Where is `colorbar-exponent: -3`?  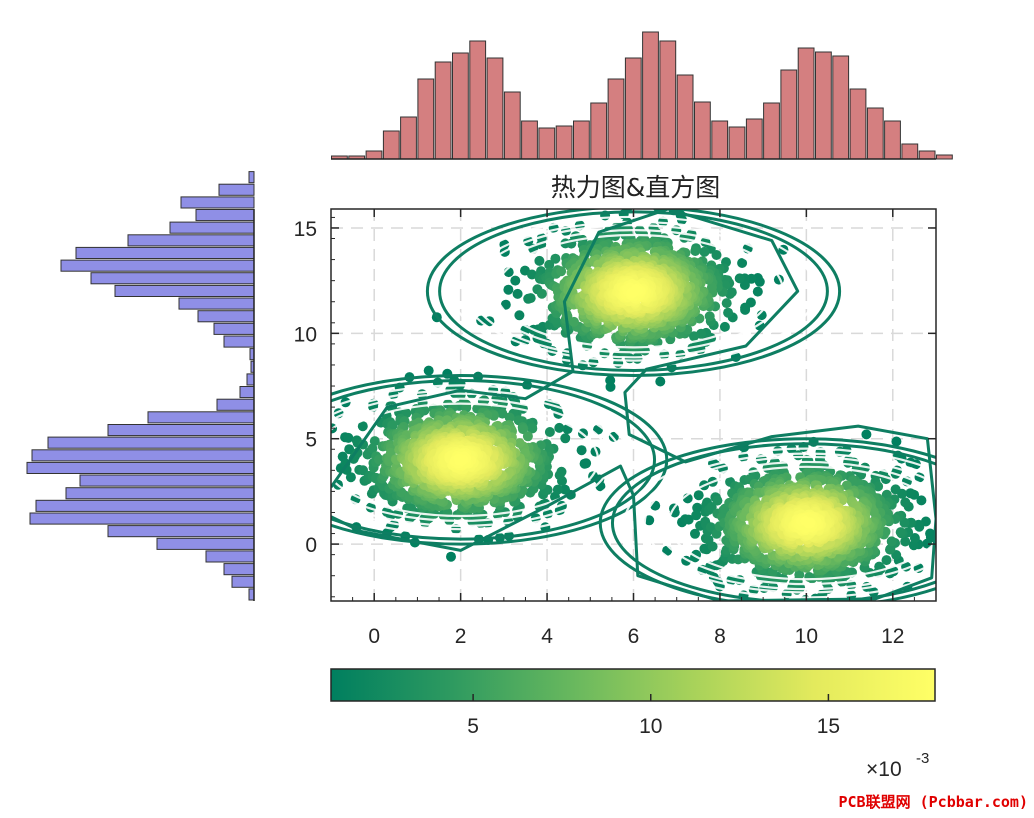
colorbar-exponent: -3 is located at coordinates (922, 758).